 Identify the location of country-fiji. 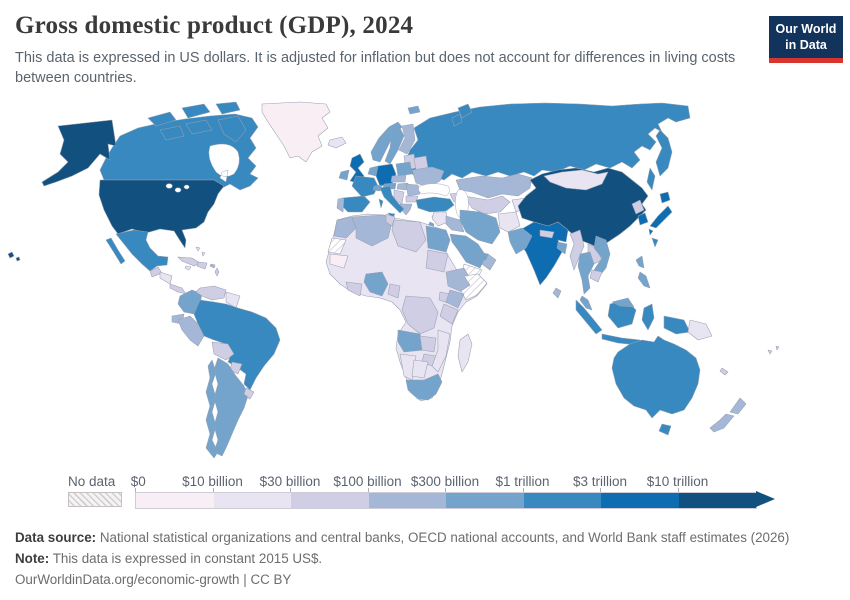
(773, 350).